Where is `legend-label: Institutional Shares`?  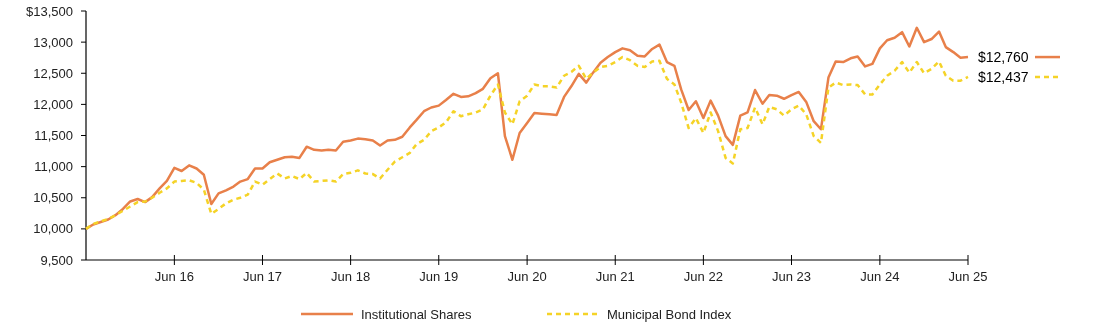 legend-label: Institutional Shares is located at coordinates (417, 314).